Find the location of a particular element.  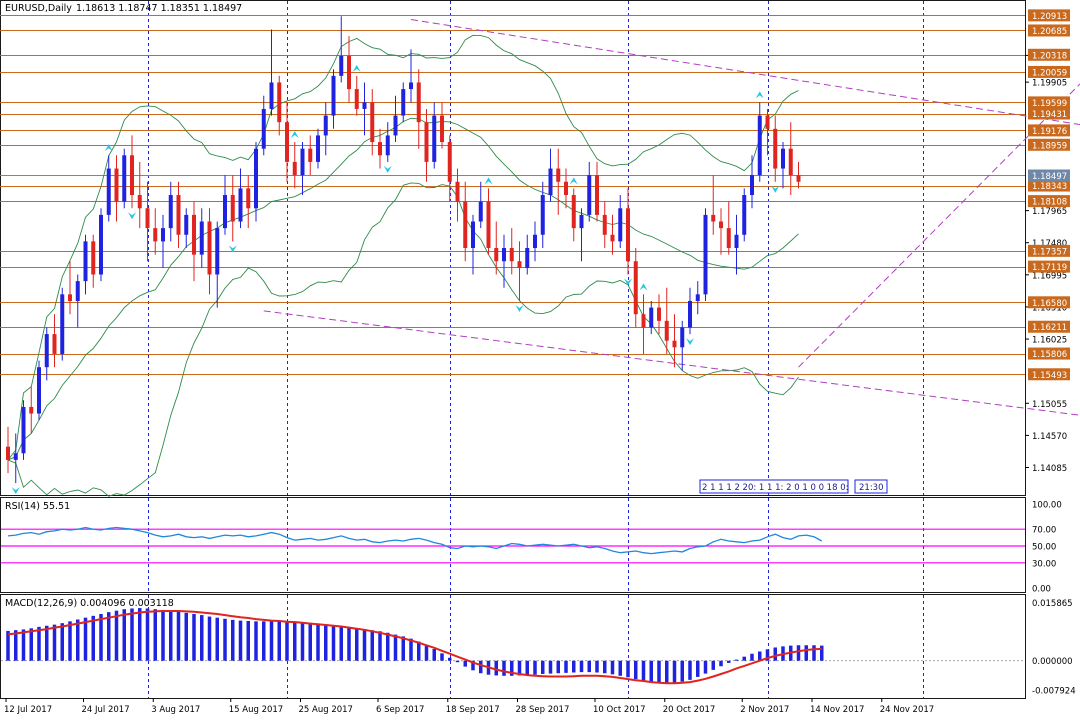

time-scroller-text: 2 1 1 1 2 20: 1 1 1: 2 0 1 0 0 18 0: is located at coordinates (775, 488).